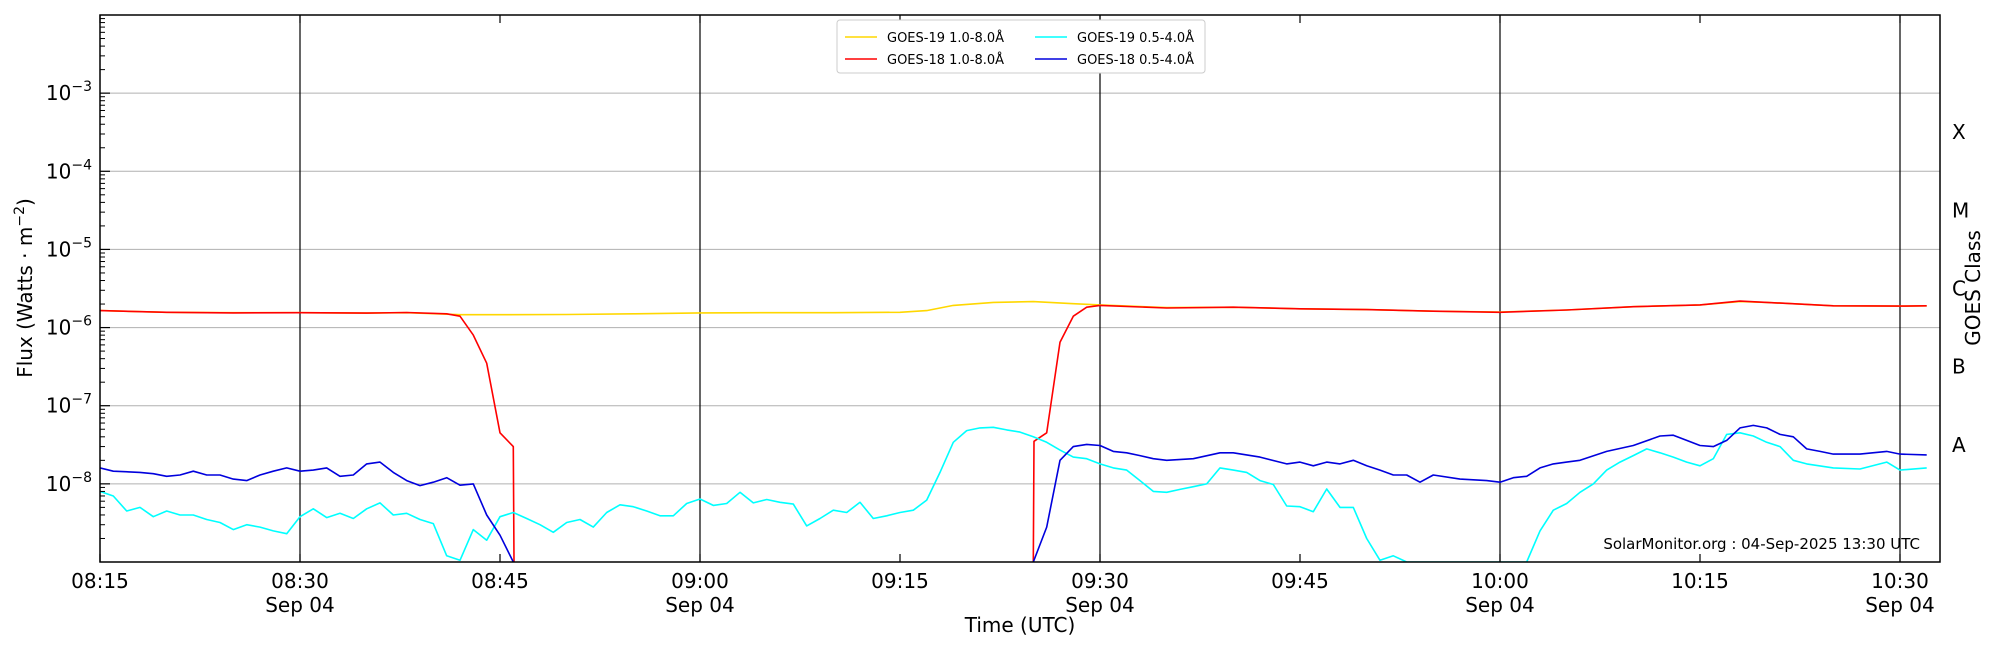 Image resolution: width=2000 pixels, height=650 pixels. I want to click on y-axis-title-text: Flux (Watts · m, so click(25, 302).